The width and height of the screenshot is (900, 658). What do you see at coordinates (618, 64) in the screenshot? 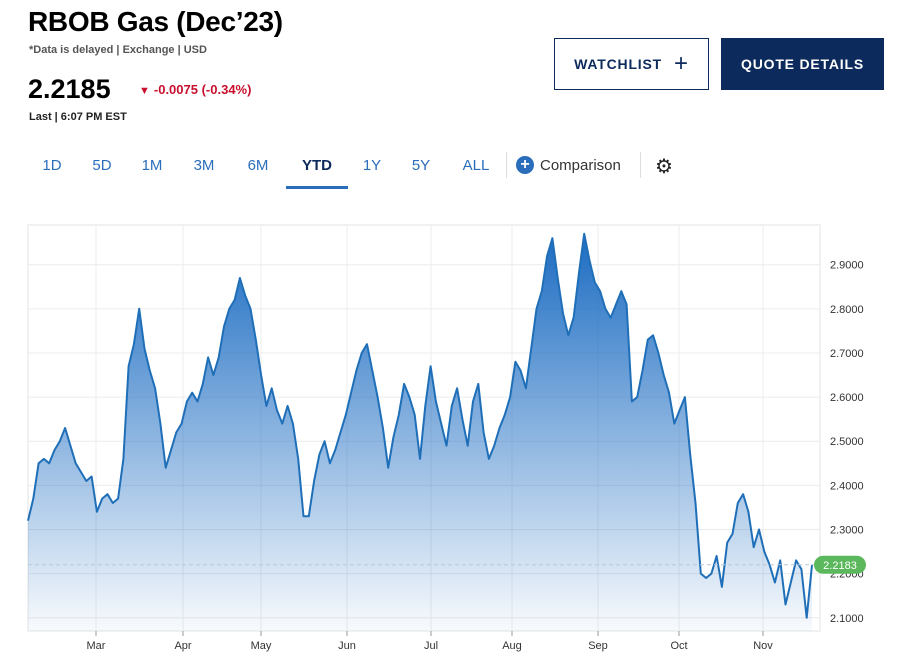
I see `watchlist-label: WATCHLIST` at bounding box center [618, 64].